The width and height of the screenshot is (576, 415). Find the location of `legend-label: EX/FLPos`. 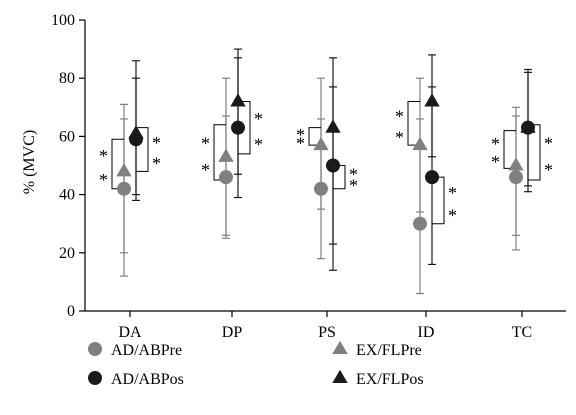

legend-label: EX/FLPos is located at coordinates (390, 379).